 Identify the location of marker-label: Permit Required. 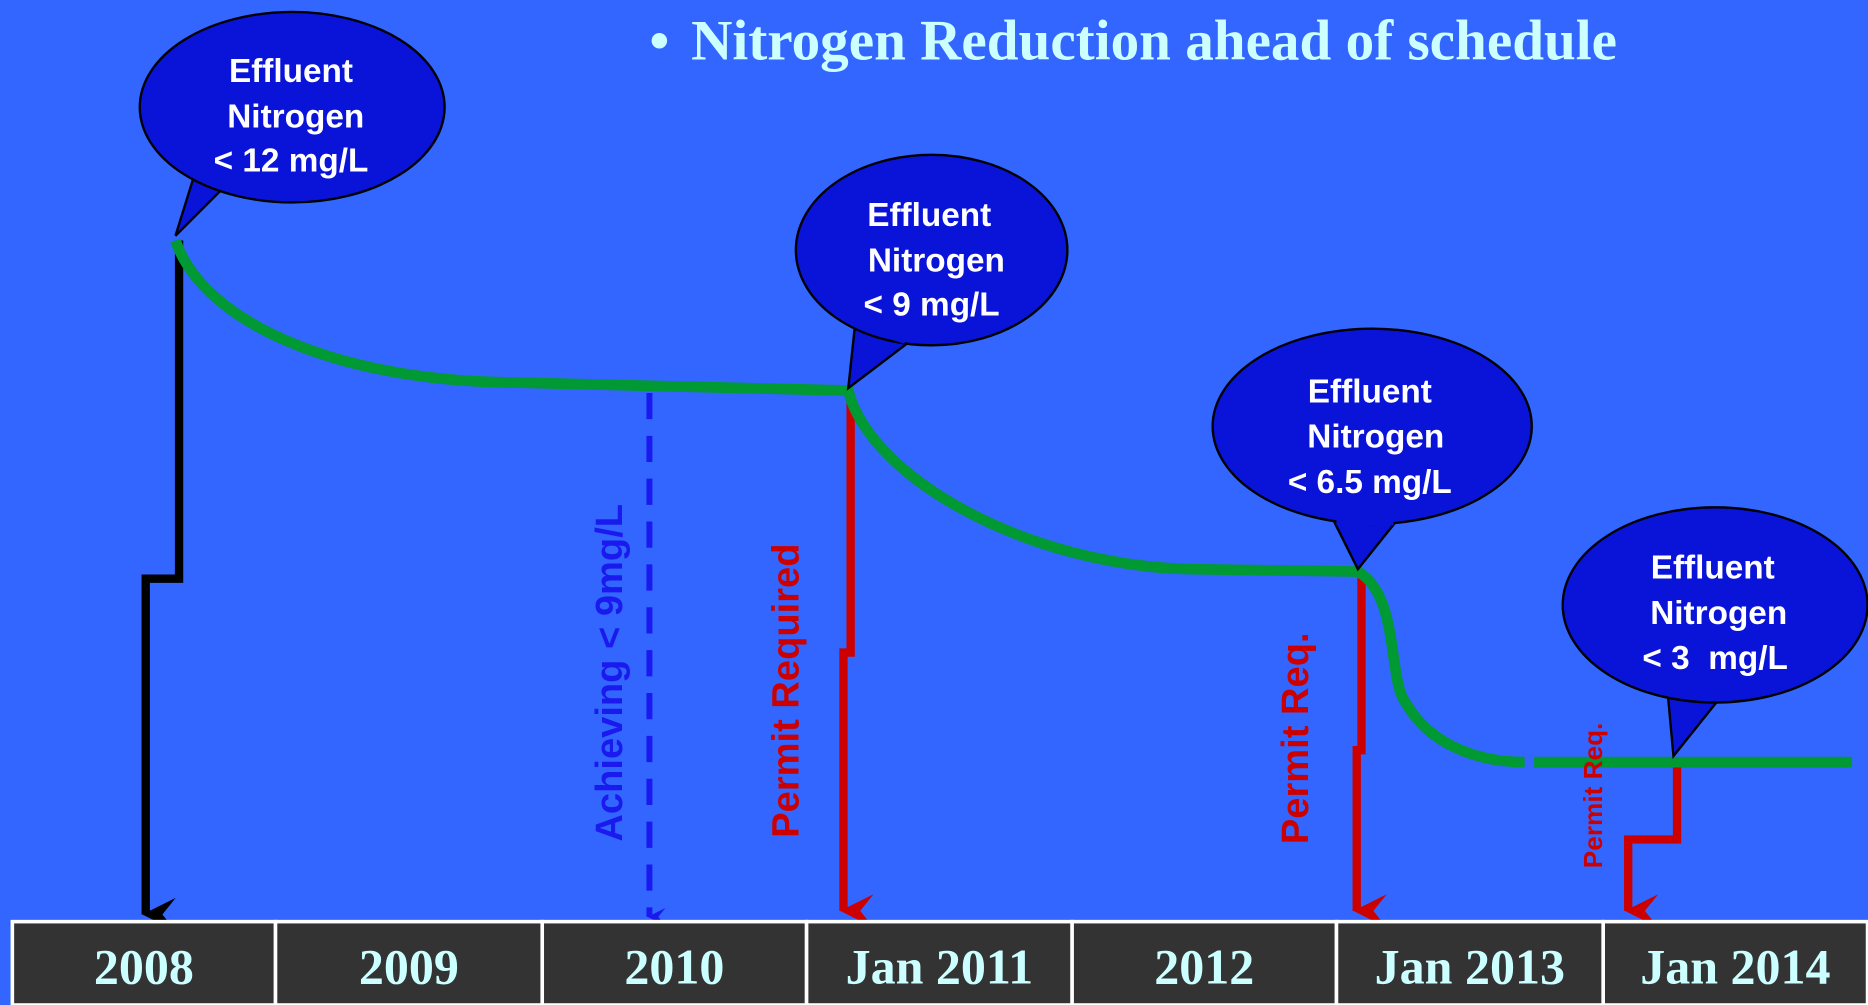
(786, 691).